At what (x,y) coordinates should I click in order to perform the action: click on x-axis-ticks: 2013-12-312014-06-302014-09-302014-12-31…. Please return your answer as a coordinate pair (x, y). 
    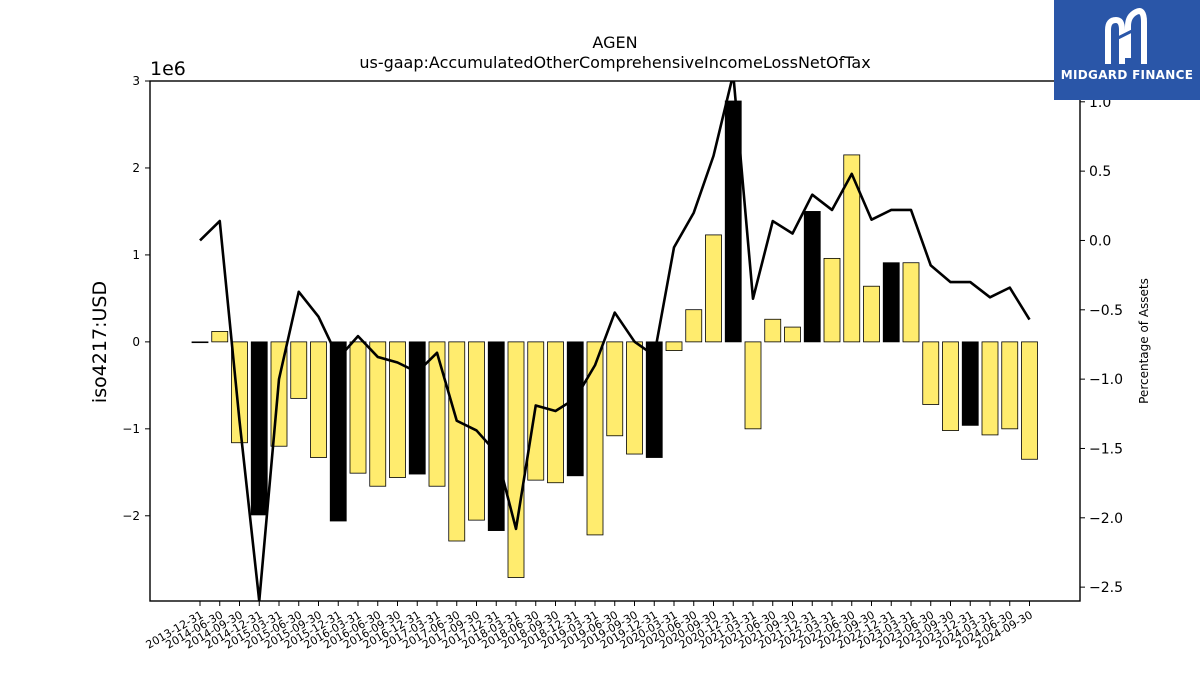
    Looking at the image, I should click on (589, 626).